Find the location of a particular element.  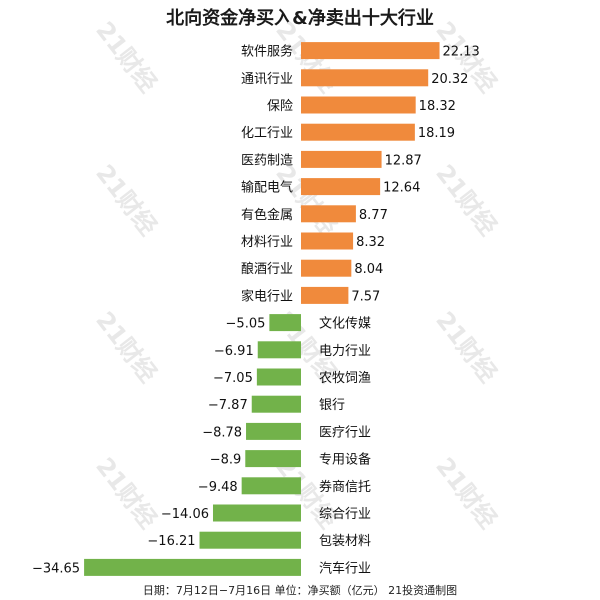

value-label-2: 18.32 is located at coordinates (437, 106).